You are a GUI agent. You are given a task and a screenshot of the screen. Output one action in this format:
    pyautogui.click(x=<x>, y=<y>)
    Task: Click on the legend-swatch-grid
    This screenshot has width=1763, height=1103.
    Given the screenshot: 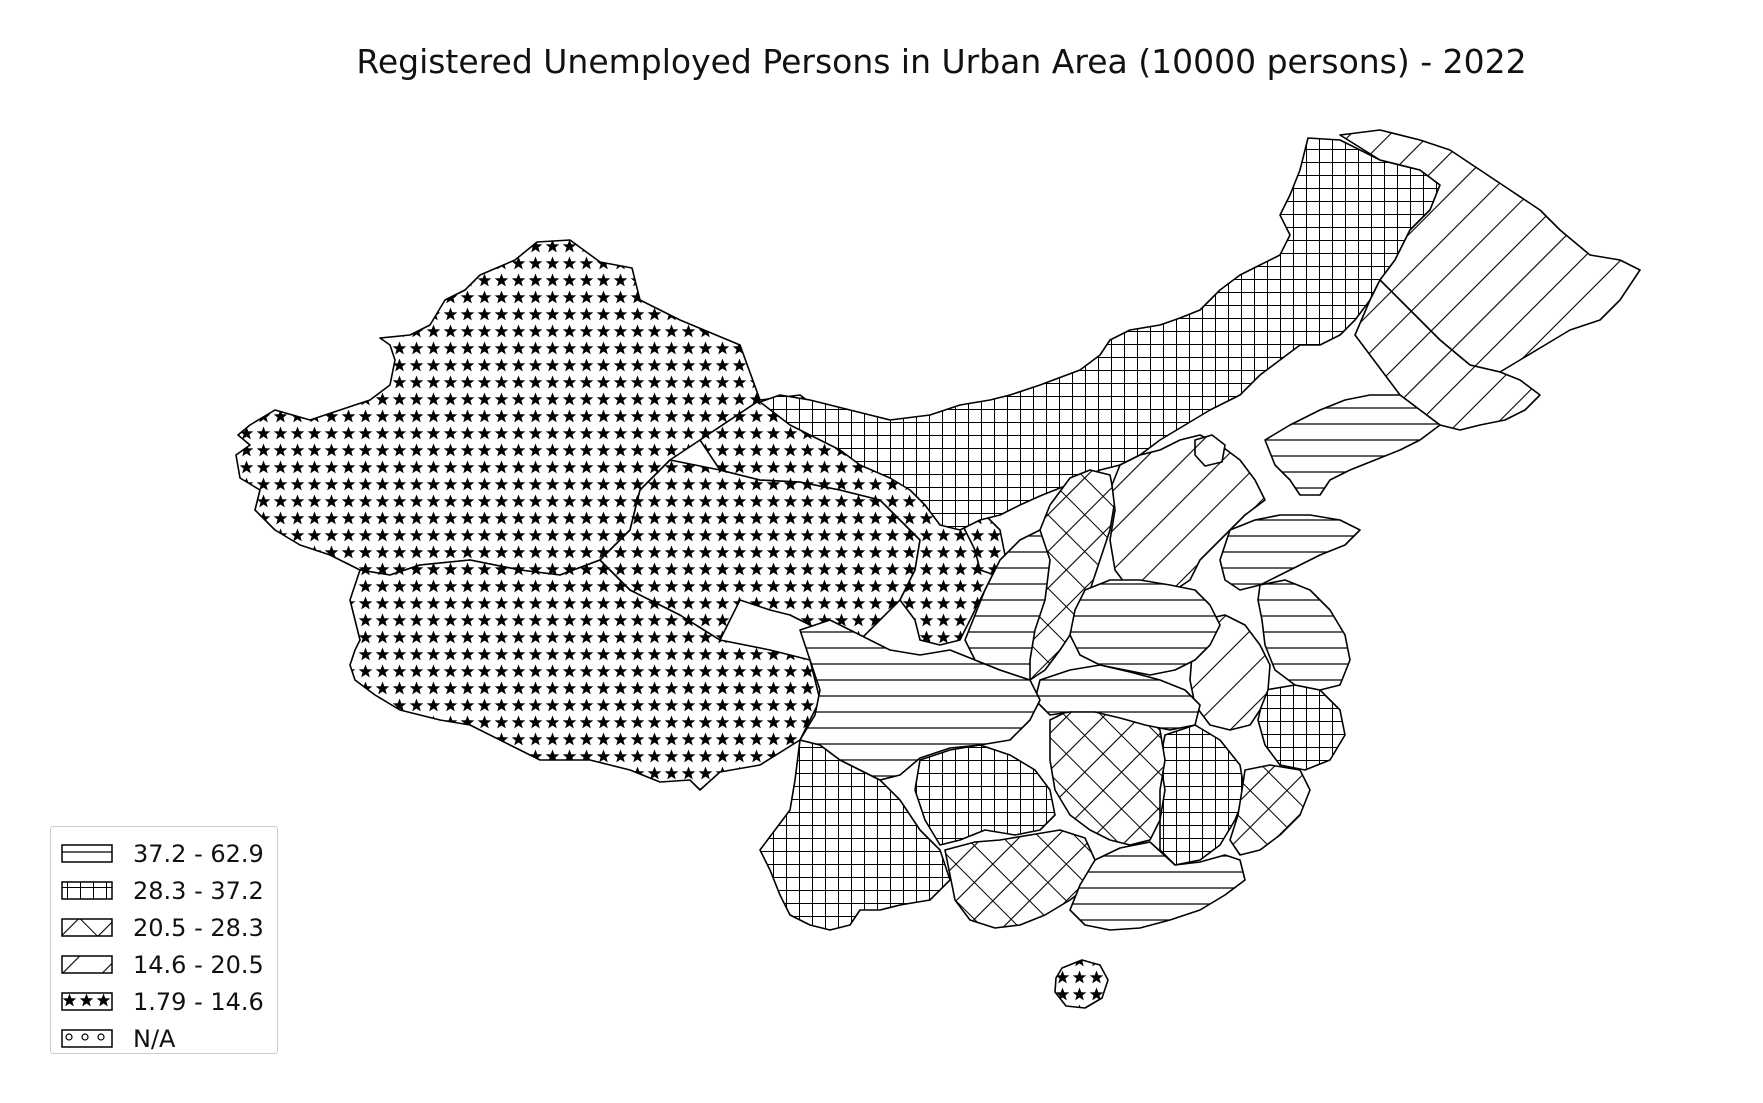 What is the action you would take?
    pyautogui.click(x=87, y=890)
    